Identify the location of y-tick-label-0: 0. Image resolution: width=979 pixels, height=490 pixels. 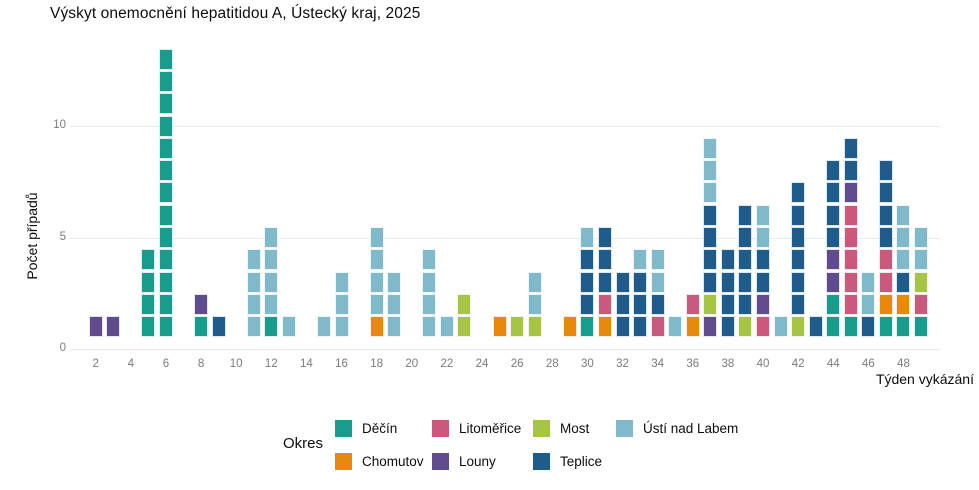
(62, 348).